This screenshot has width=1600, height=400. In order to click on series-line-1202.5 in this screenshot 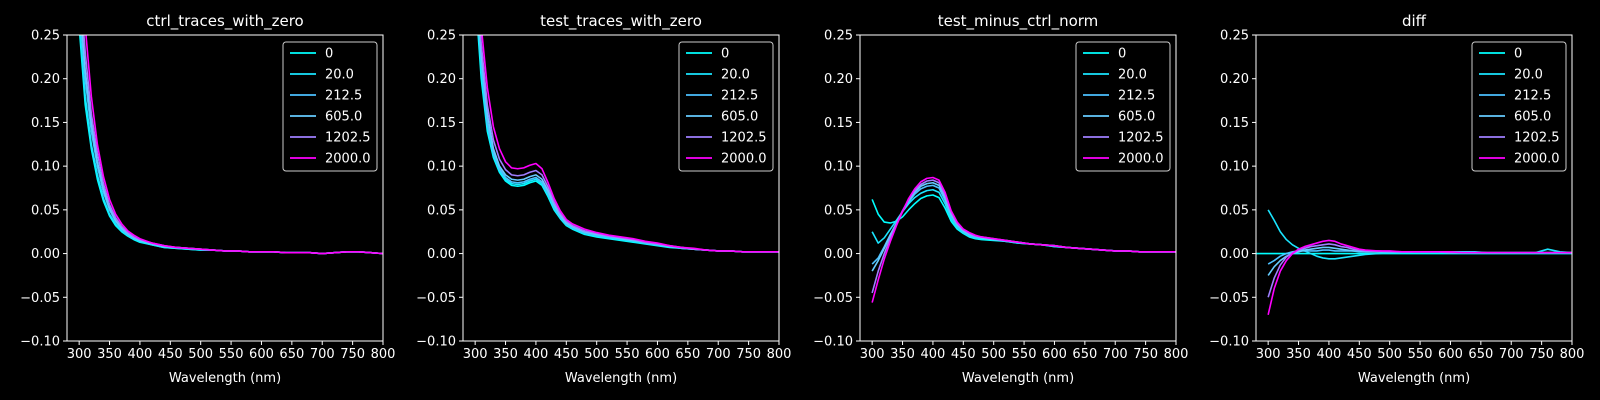, I will do `click(1023, 236)`.